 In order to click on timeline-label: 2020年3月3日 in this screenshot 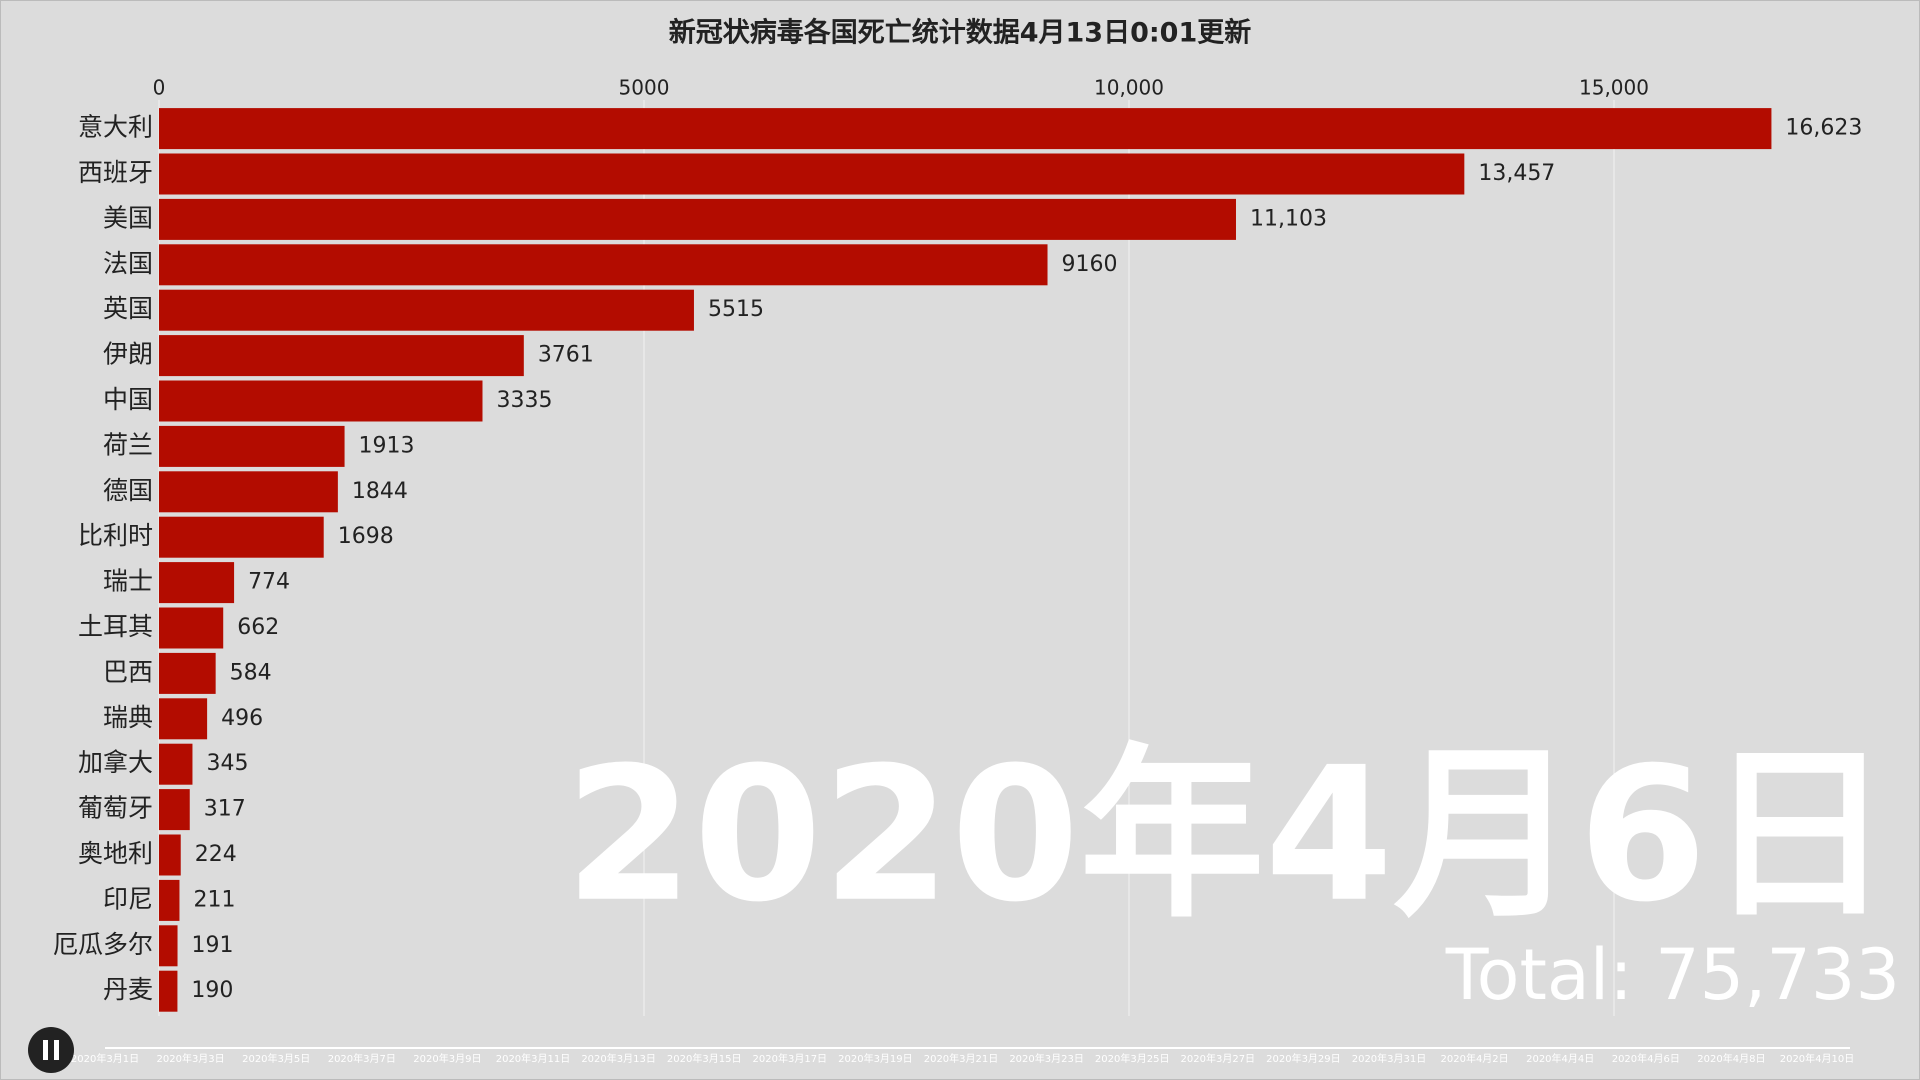, I will do `click(191, 1058)`.